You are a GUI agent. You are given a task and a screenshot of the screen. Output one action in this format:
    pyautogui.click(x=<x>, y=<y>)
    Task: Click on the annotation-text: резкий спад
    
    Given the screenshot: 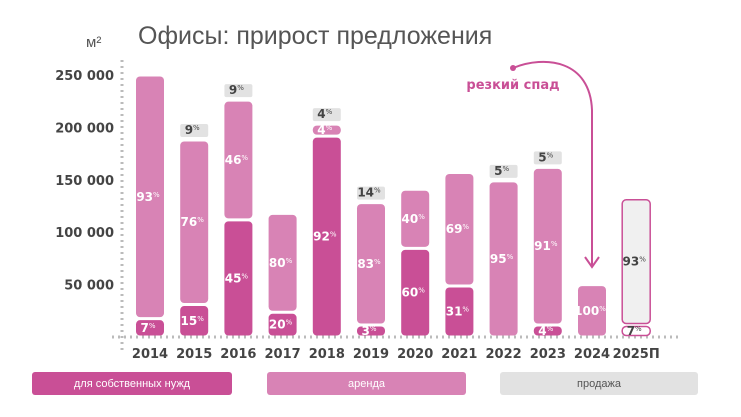 What is the action you would take?
    pyautogui.click(x=512, y=85)
    